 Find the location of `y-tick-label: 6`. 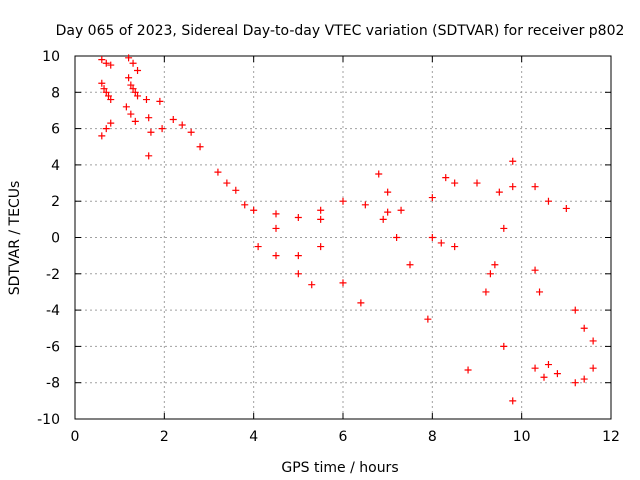

y-tick-label: 6 is located at coordinates (55, 130).